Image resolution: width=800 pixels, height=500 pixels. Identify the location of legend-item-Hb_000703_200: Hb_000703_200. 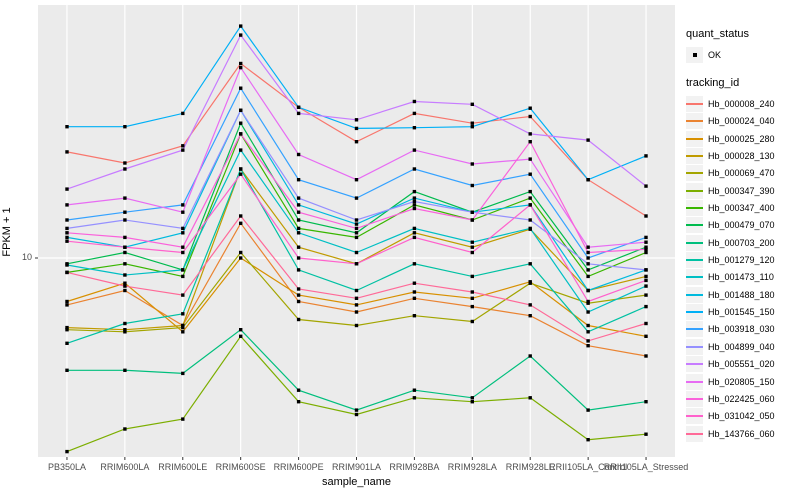
(742, 242).